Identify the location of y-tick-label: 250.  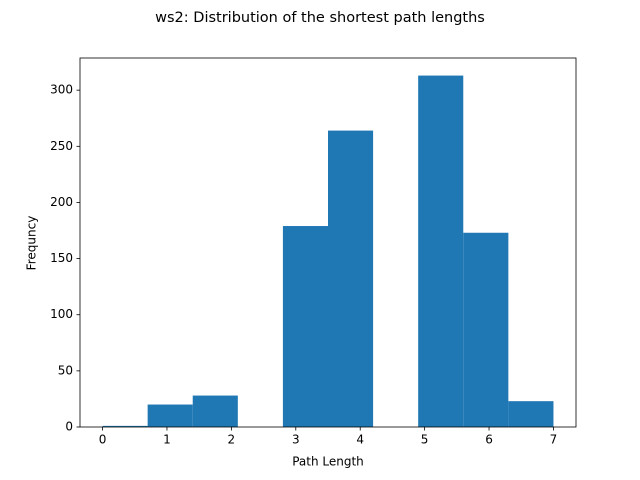
(61, 146).